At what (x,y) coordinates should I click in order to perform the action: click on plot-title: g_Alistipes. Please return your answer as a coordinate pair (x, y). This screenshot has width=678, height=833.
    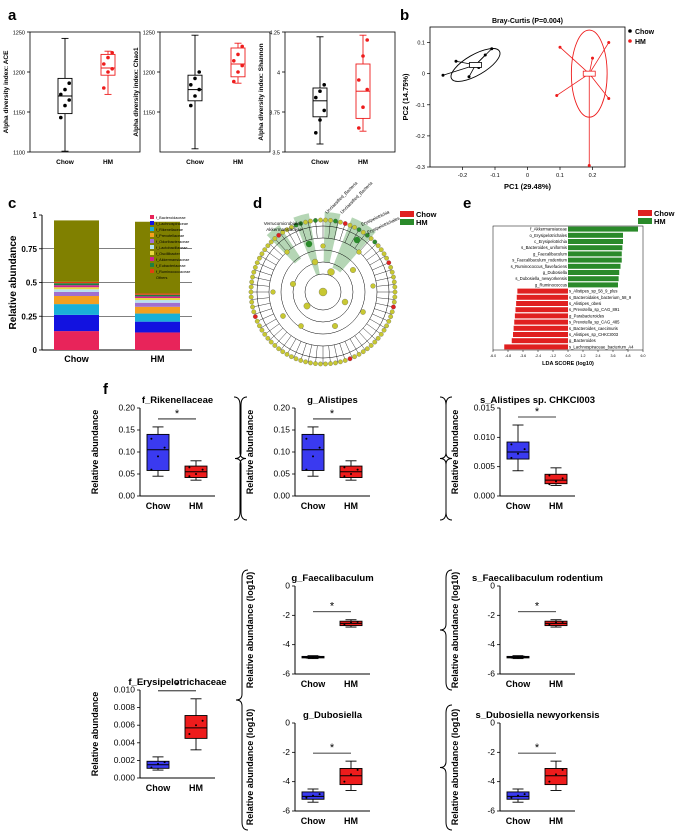
    Looking at the image, I should click on (332, 400).